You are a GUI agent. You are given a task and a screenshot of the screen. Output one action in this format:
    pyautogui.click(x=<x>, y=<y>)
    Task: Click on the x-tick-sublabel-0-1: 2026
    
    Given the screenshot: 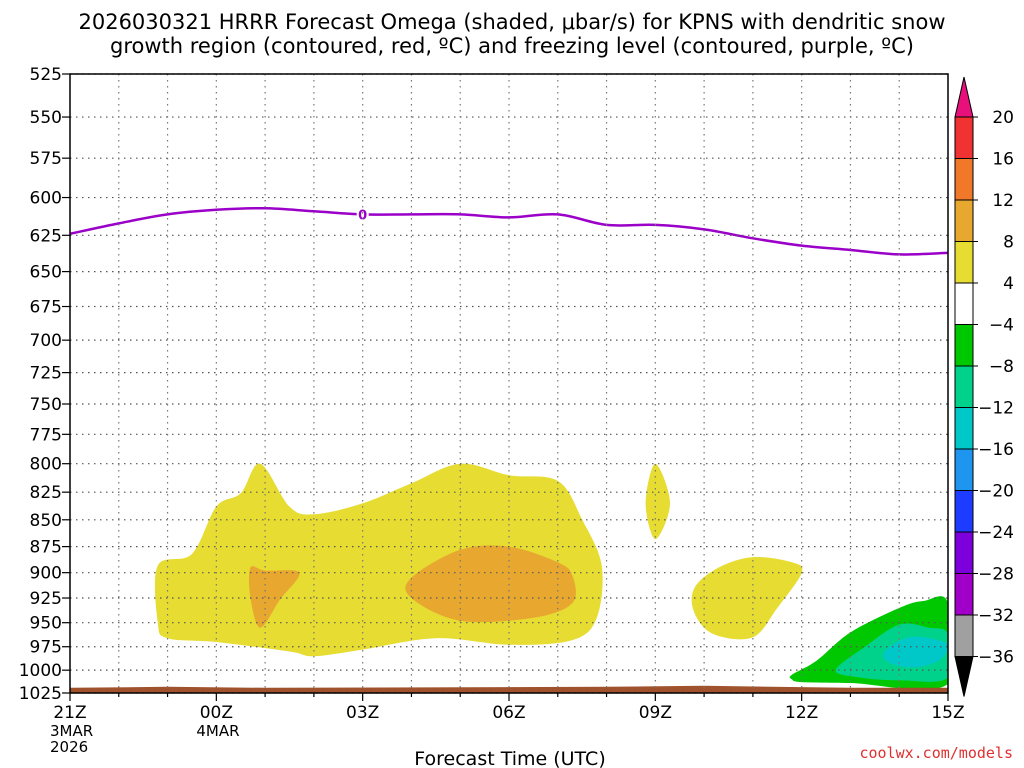 What is the action you would take?
    pyautogui.click(x=69, y=747)
    